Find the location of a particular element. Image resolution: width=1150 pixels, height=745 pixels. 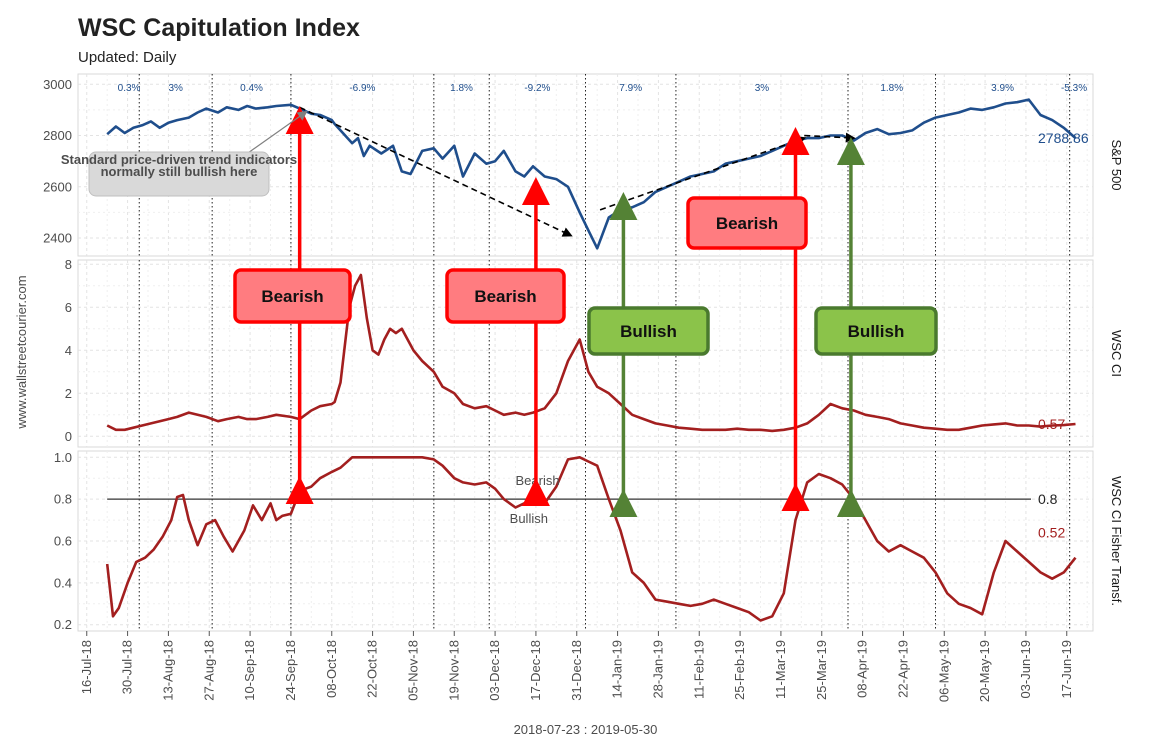

x-tick-label: 20-May-19 is located at coordinates (984, 671).